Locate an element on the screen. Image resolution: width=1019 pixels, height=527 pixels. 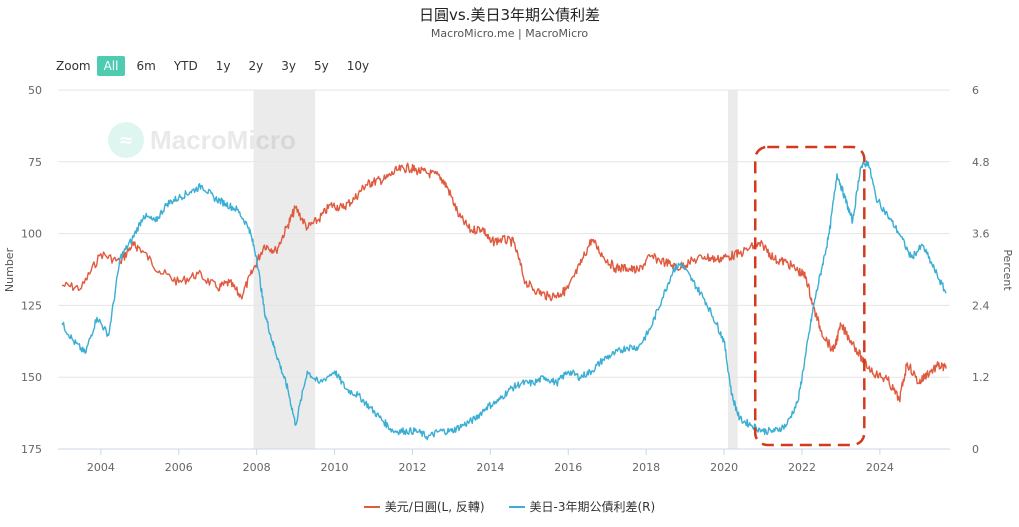
right-tick-label: 0 is located at coordinates (975, 449).